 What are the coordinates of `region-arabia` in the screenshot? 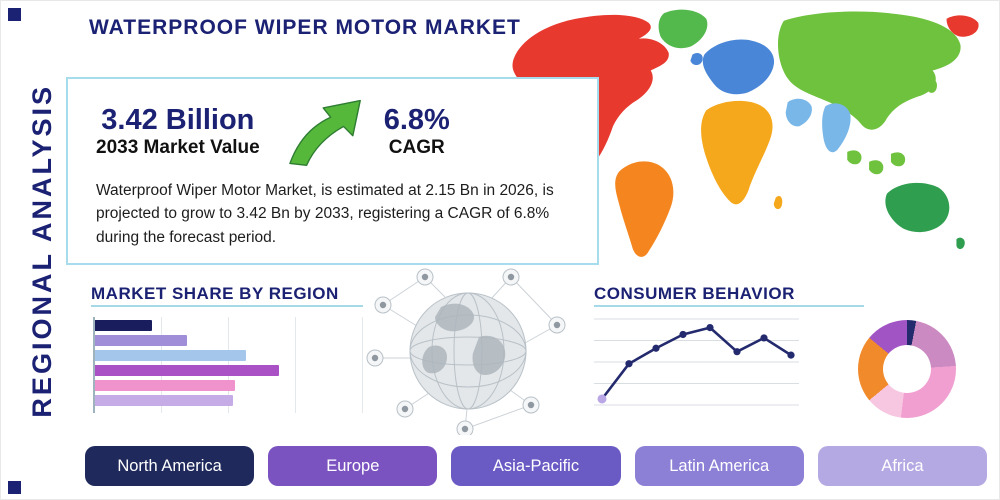 It's located at (798, 112).